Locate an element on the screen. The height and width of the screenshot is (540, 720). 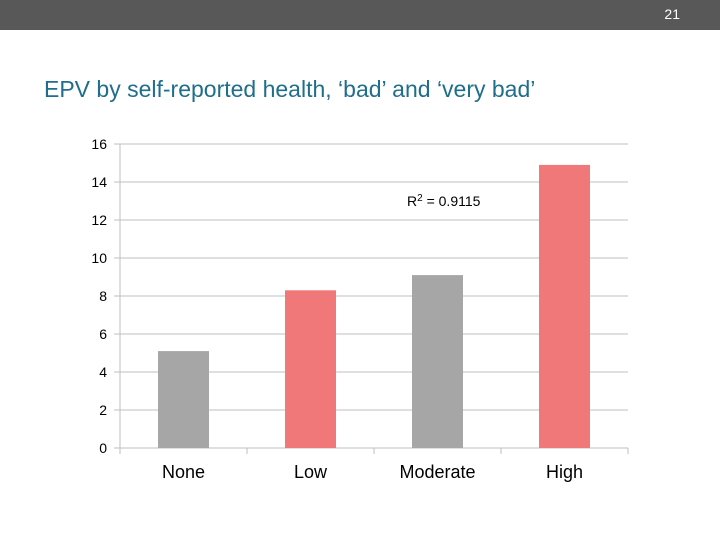
y-tick-label: 12 is located at coordinates (99, 220).